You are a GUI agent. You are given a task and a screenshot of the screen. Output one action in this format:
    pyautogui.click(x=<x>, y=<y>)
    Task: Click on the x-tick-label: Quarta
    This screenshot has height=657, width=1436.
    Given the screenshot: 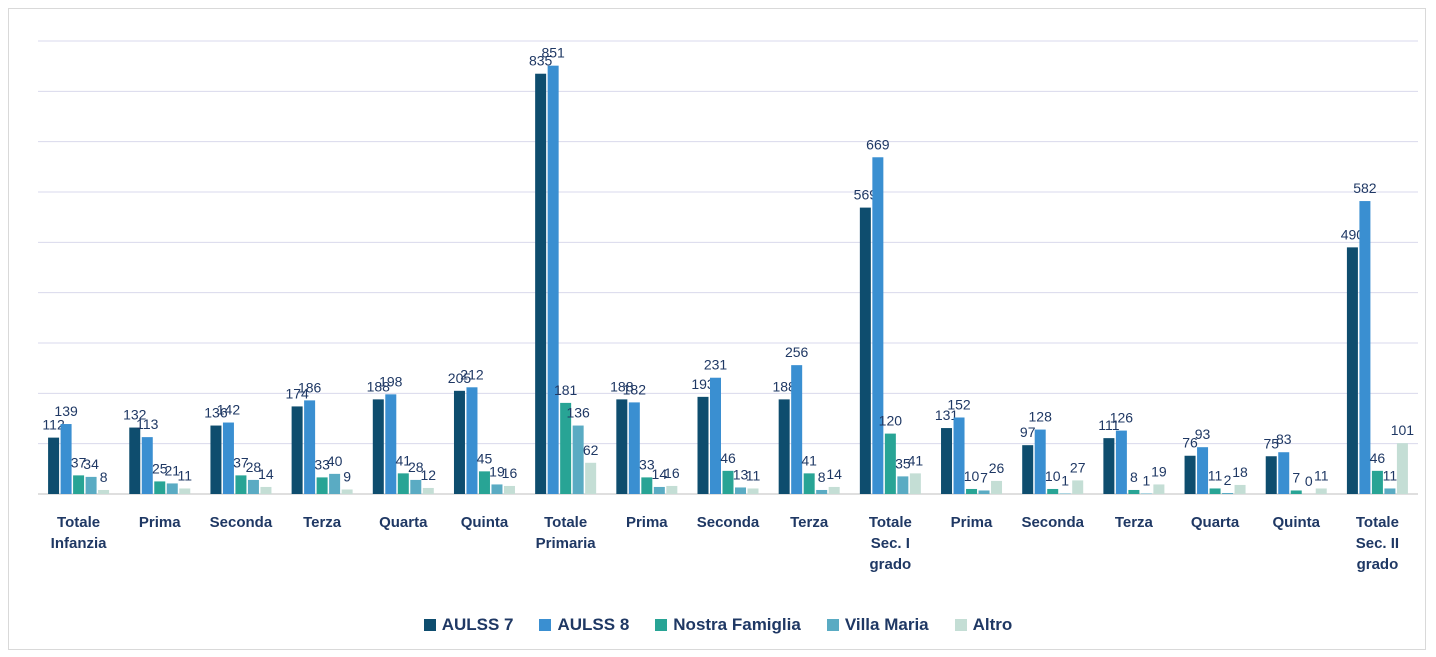 What is the action you would take?
    pyautogui.click(x=403, y=522)
    